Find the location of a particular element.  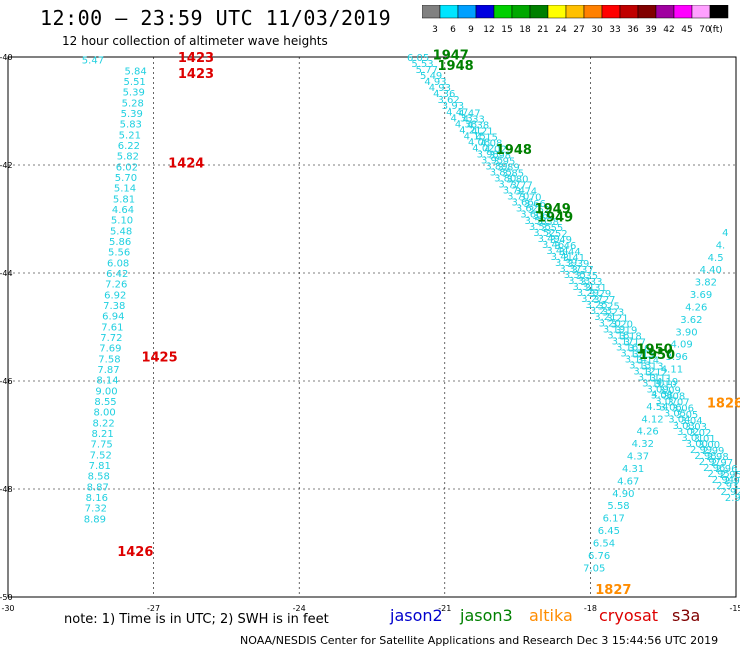

swh-value: 3.37 is located at coordinates (570, 269).